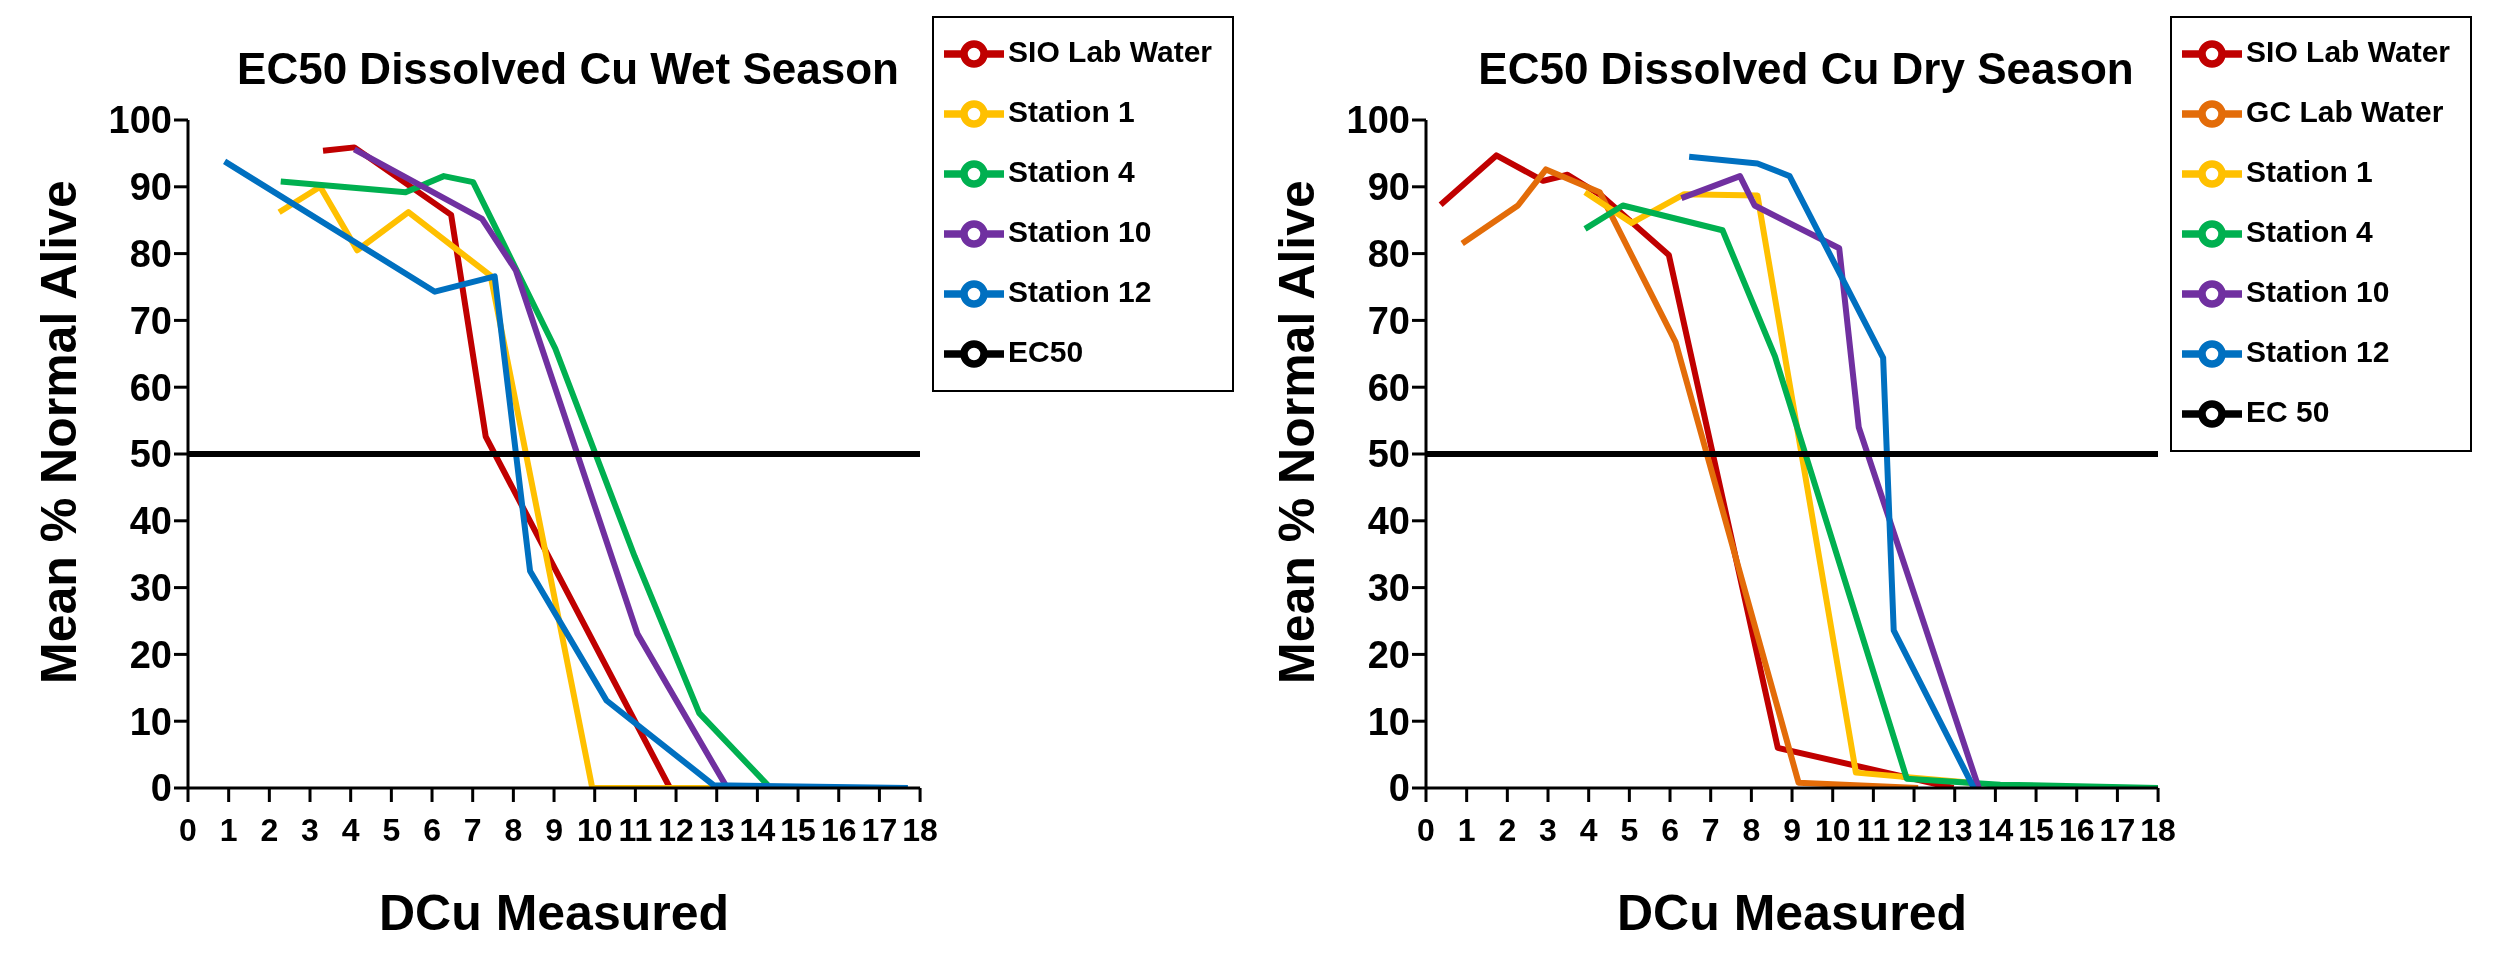 This screenshot has width=2497, height=961. Describe the element at coordinates (2345, 111) in the screenshot. I see `legend-label: GC Lab Water` at that location.